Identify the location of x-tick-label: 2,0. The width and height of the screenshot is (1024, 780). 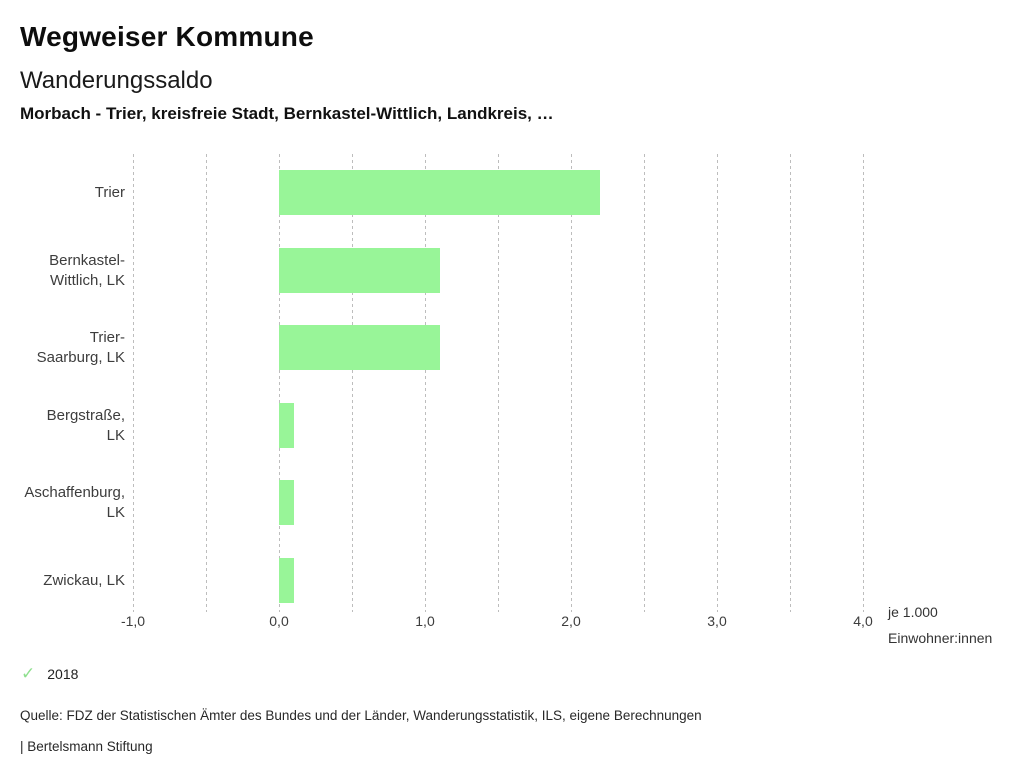
(571, 621).